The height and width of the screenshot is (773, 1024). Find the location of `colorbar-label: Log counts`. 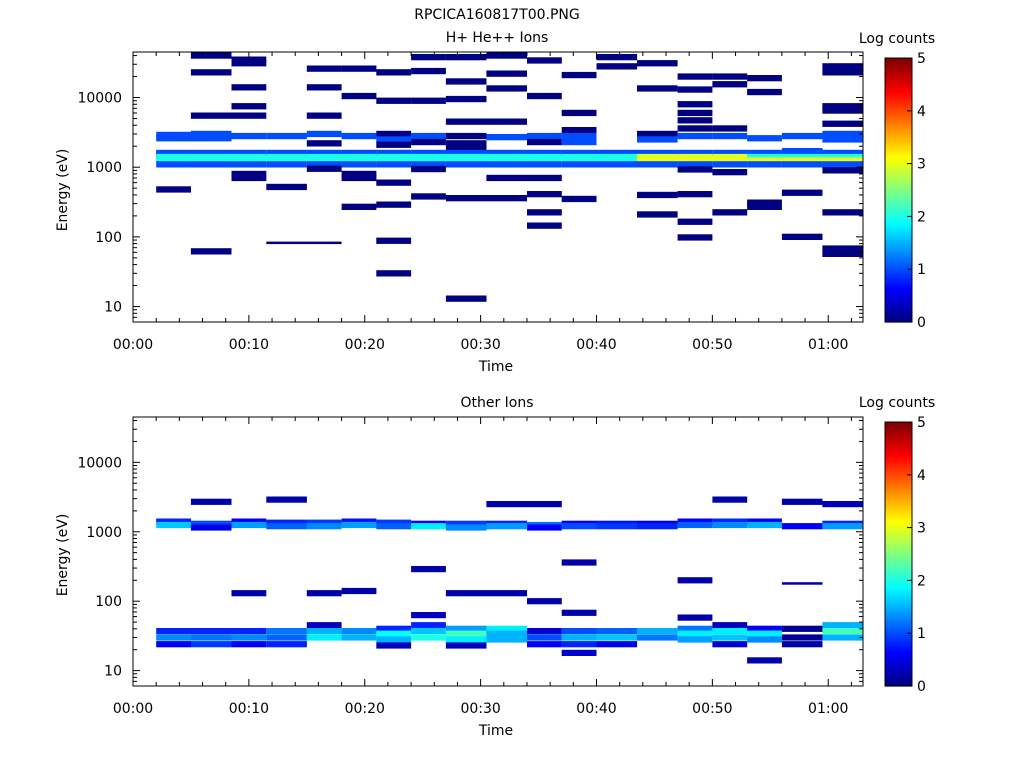

colorbar-label: Log counts is located at coordinates (897, 39).